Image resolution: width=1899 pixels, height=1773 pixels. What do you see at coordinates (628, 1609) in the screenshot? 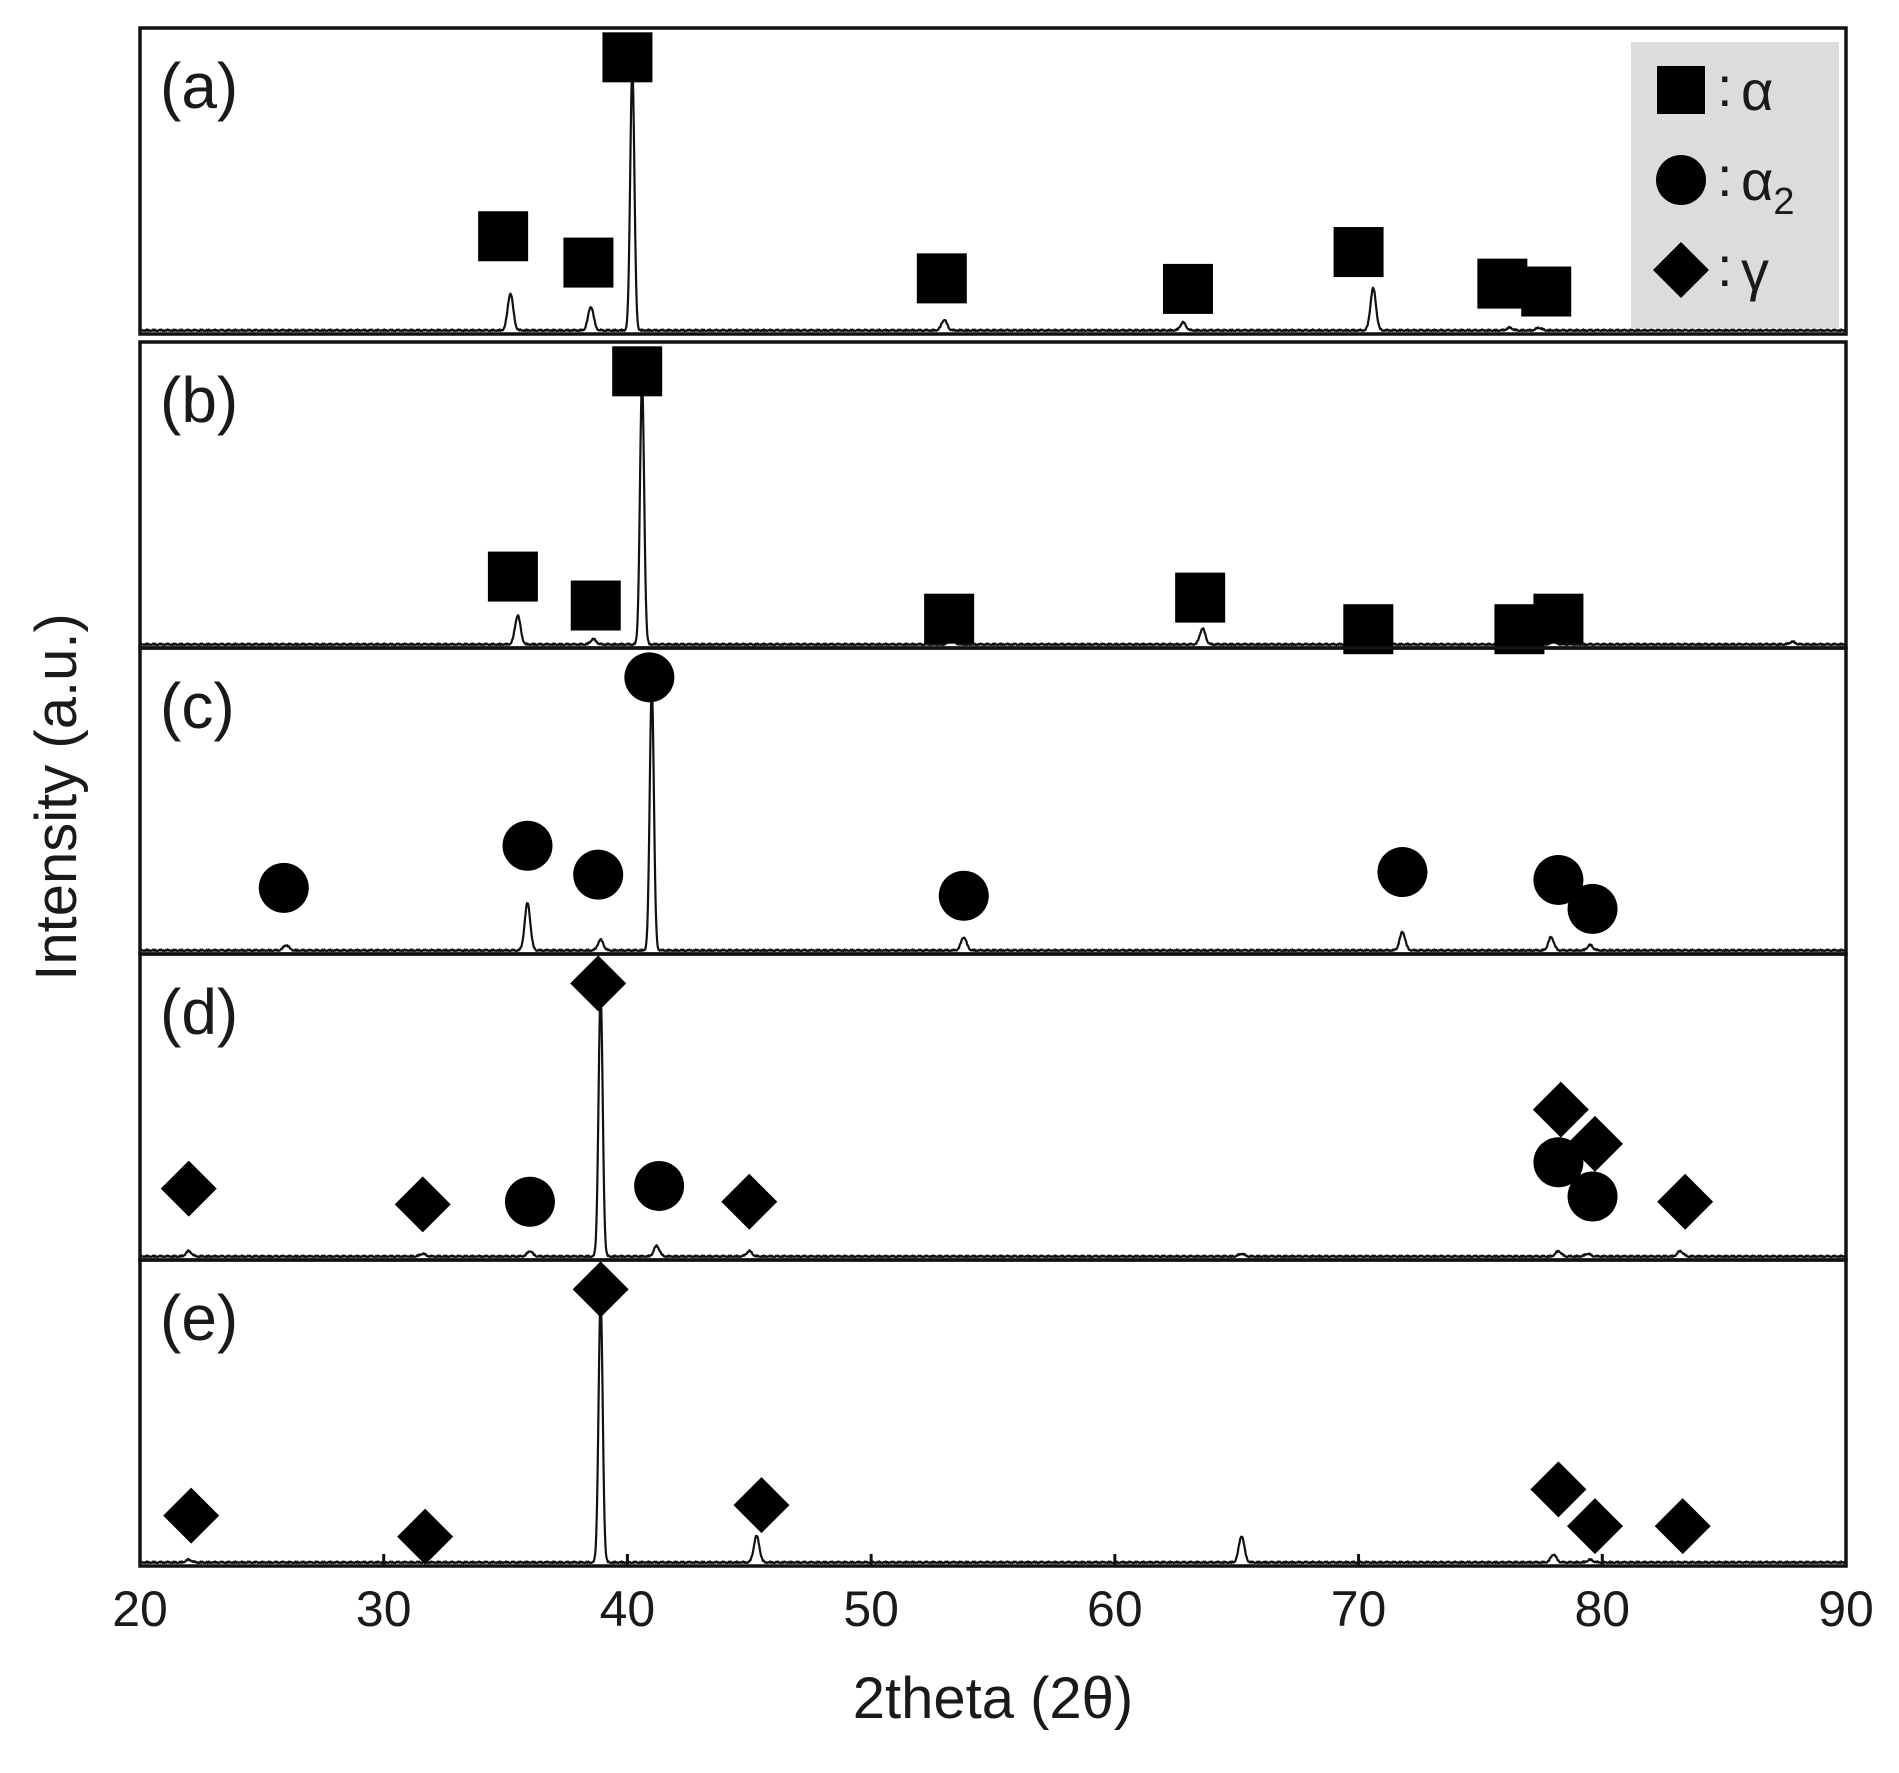
I see `x-tick-label: 40` at bounding box center [628, 1609].